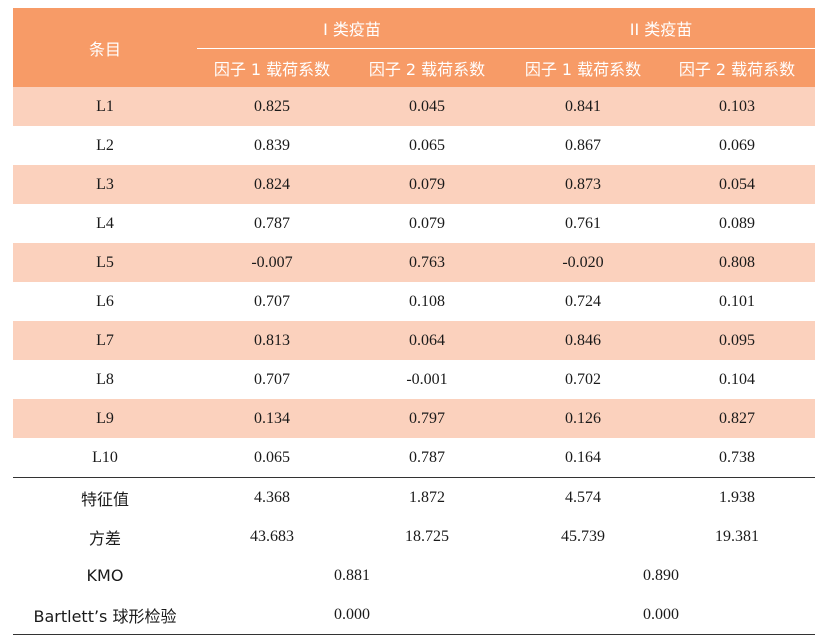 This screenshot has height=637, width=830. I want to click on row-item-label: L6, so click(105, 301).